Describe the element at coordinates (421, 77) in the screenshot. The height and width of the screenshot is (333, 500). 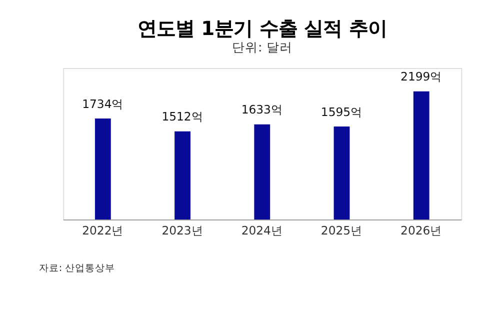
I see `data-label: 2199억` at that location.